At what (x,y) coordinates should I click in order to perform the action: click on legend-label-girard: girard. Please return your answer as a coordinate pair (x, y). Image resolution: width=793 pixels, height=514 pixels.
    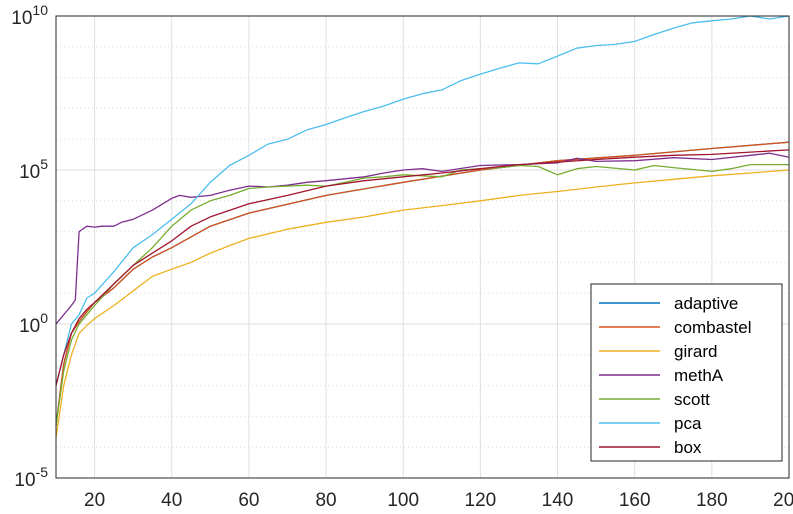
    Looking at the image, I should click on (695, 351).